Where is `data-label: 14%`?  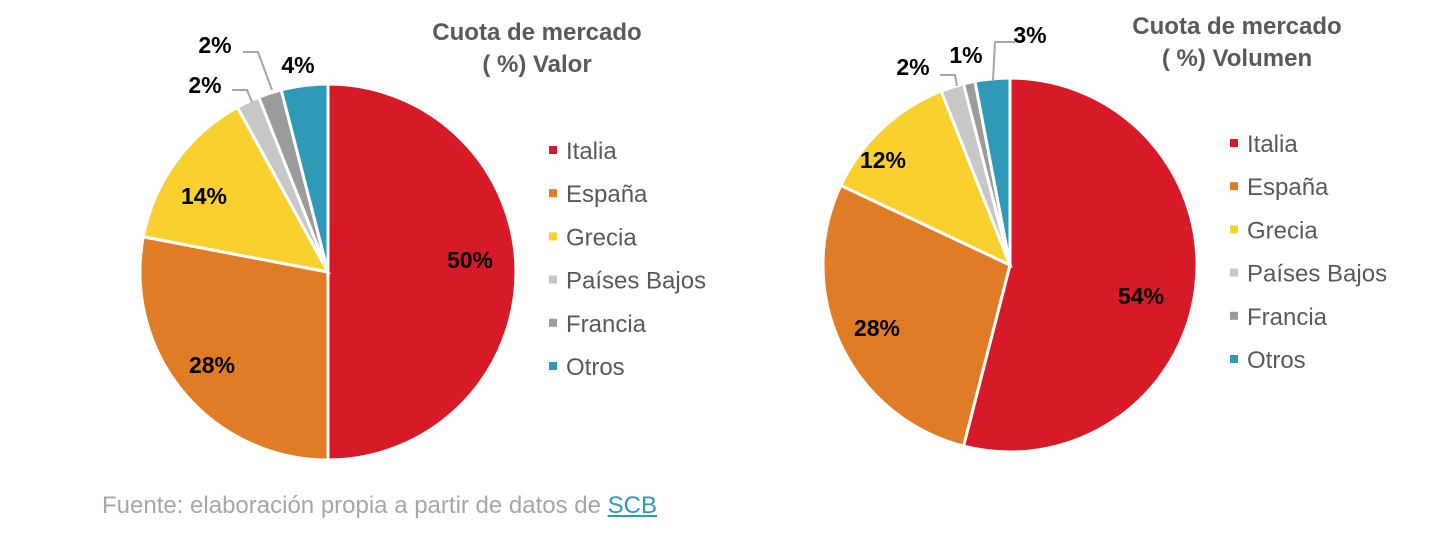 data-label: 14% is located at coordinates (204, 196).